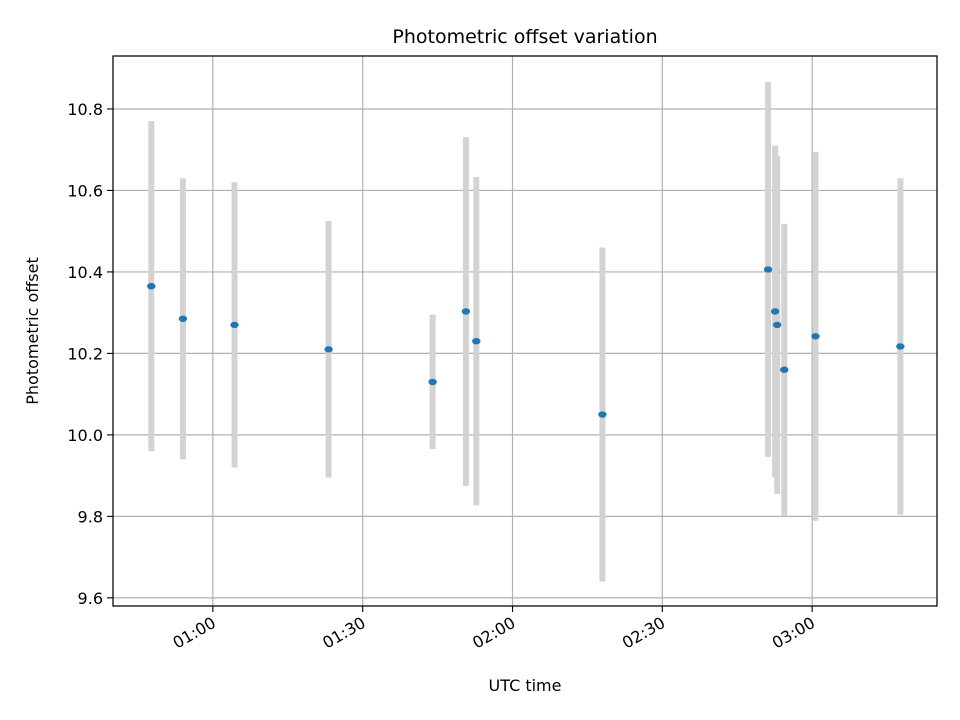  I want to click on y-tick-label: 10.6, so click(85, 190).